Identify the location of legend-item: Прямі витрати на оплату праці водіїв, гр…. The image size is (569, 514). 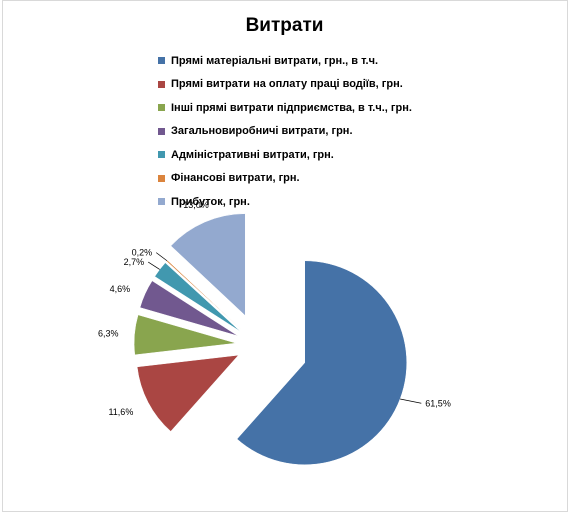
(285, 85).